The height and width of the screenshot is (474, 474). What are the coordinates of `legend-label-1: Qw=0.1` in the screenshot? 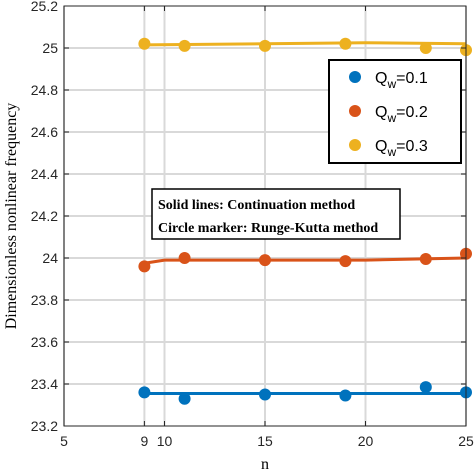 It's located at (401, 80).